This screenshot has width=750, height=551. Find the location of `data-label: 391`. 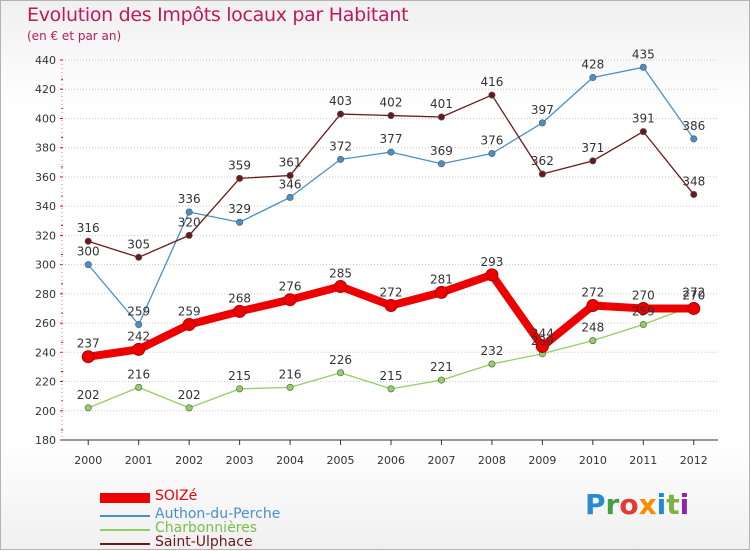

data-label: 391 is located at coordinates (643, 119).